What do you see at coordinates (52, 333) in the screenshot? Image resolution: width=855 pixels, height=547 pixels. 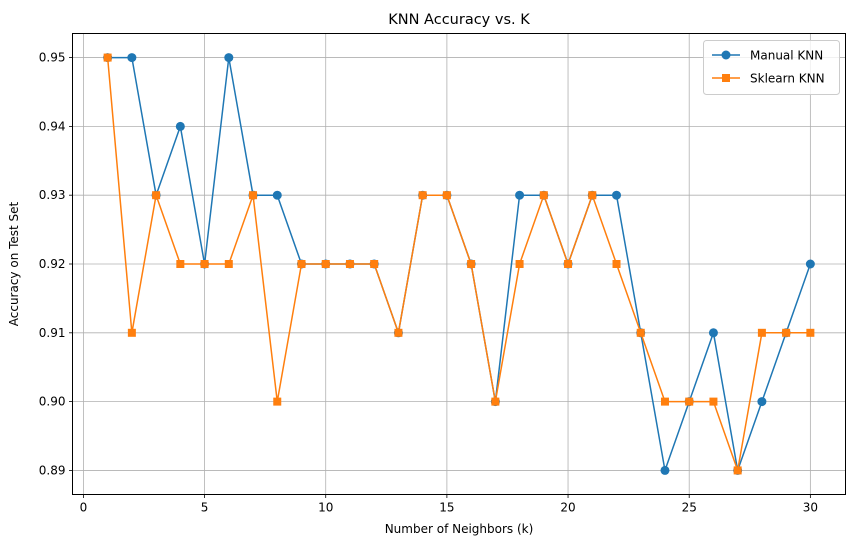 I see `y-tick-label: 0.91` at bounding box center [52, 333].